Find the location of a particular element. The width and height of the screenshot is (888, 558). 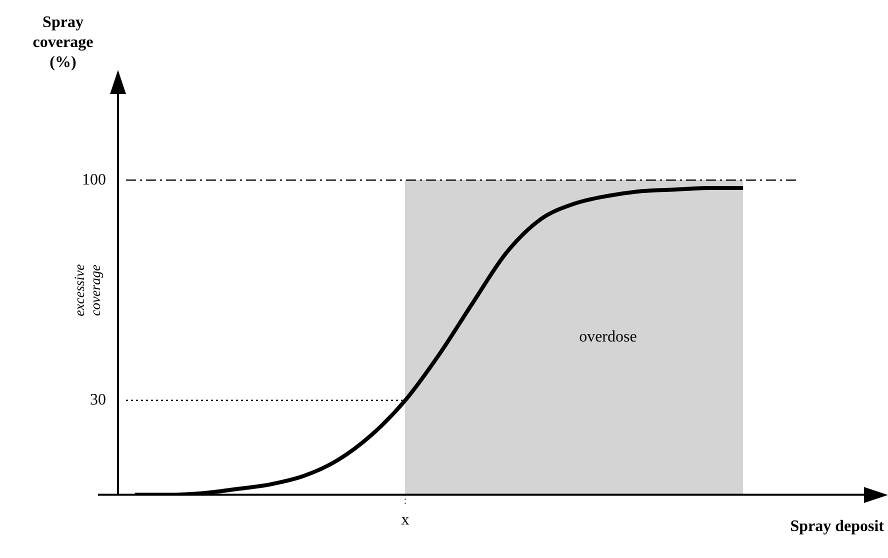

x-axis-title: Spray deposit is located at coordinates (837, 526).